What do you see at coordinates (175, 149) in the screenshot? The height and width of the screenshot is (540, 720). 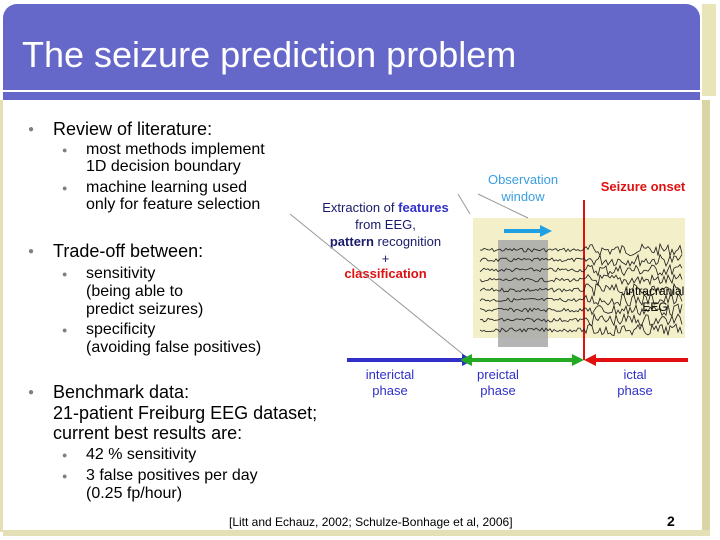 I see `review-sub1-line1: most methods implement` at bounding box center [175, 149].